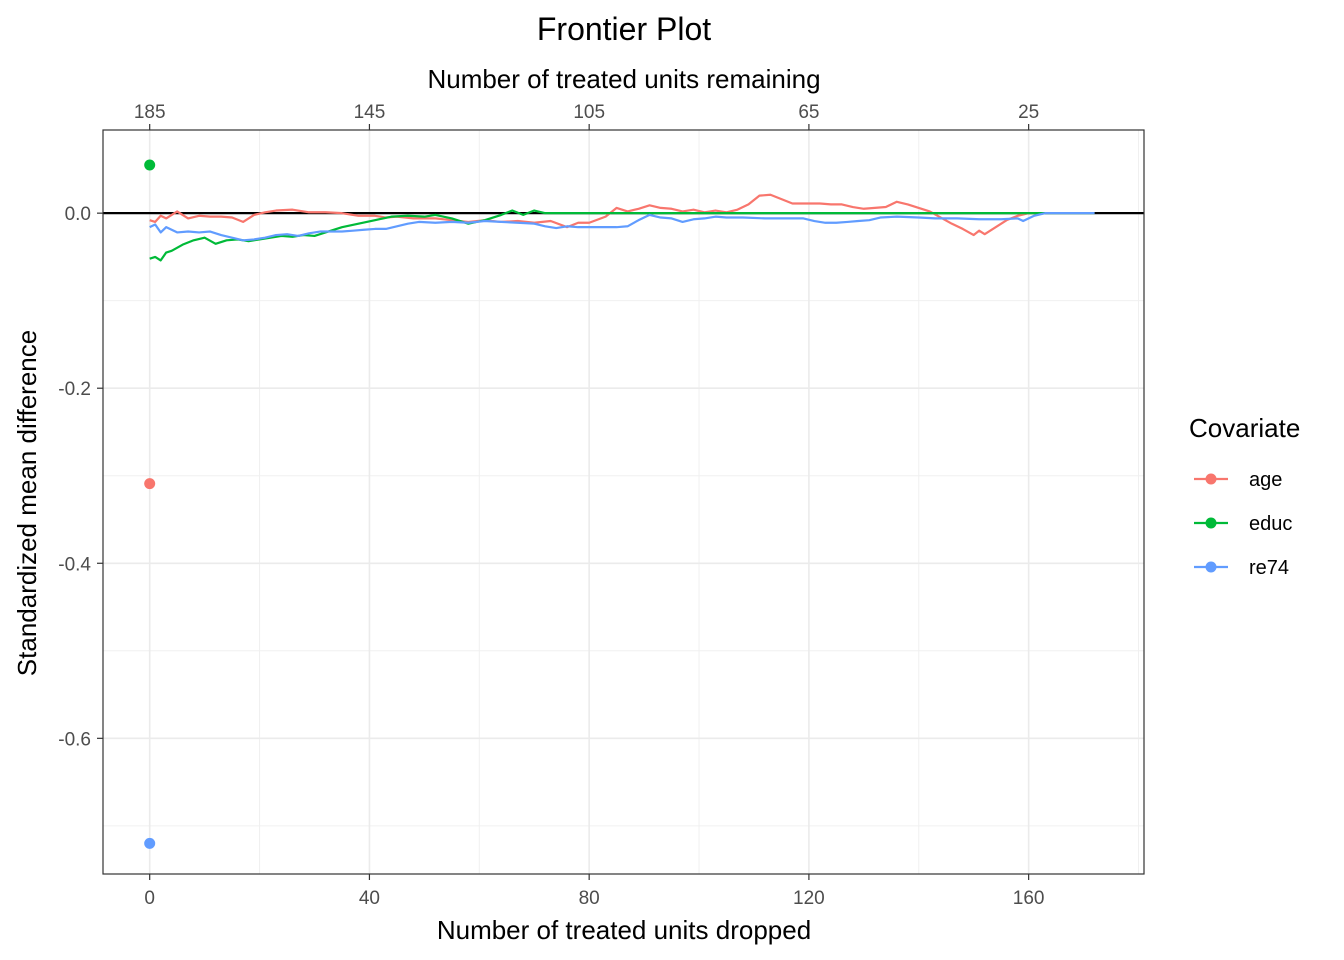 This screenshot has height=960, width=1344. What do you see at coordinates (623, 79) in the screenshot?
I see `secondary-x-axis-title: Number of treated units remaining` at bounding box center [623, 79].